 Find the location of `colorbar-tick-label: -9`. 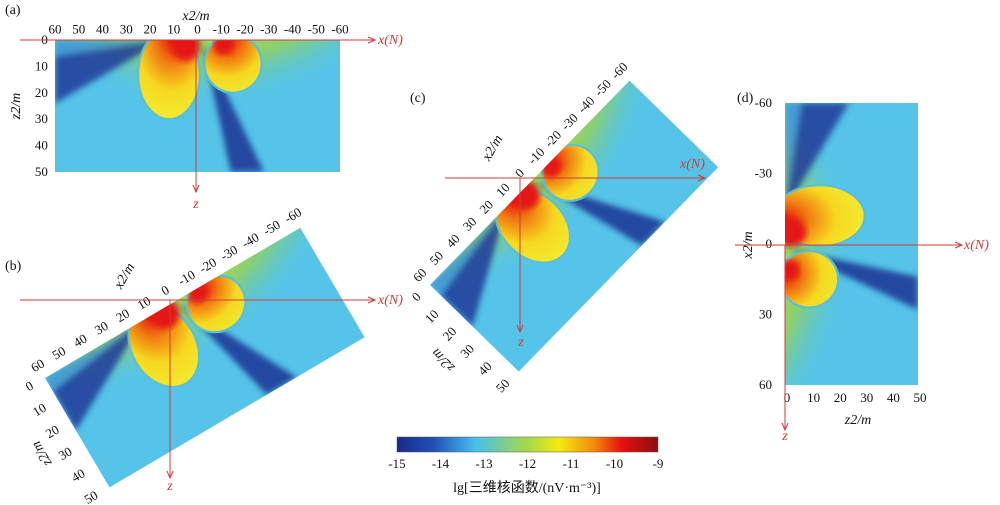

colorbar-tick-label: -9 is located at coordinates (658, 463).